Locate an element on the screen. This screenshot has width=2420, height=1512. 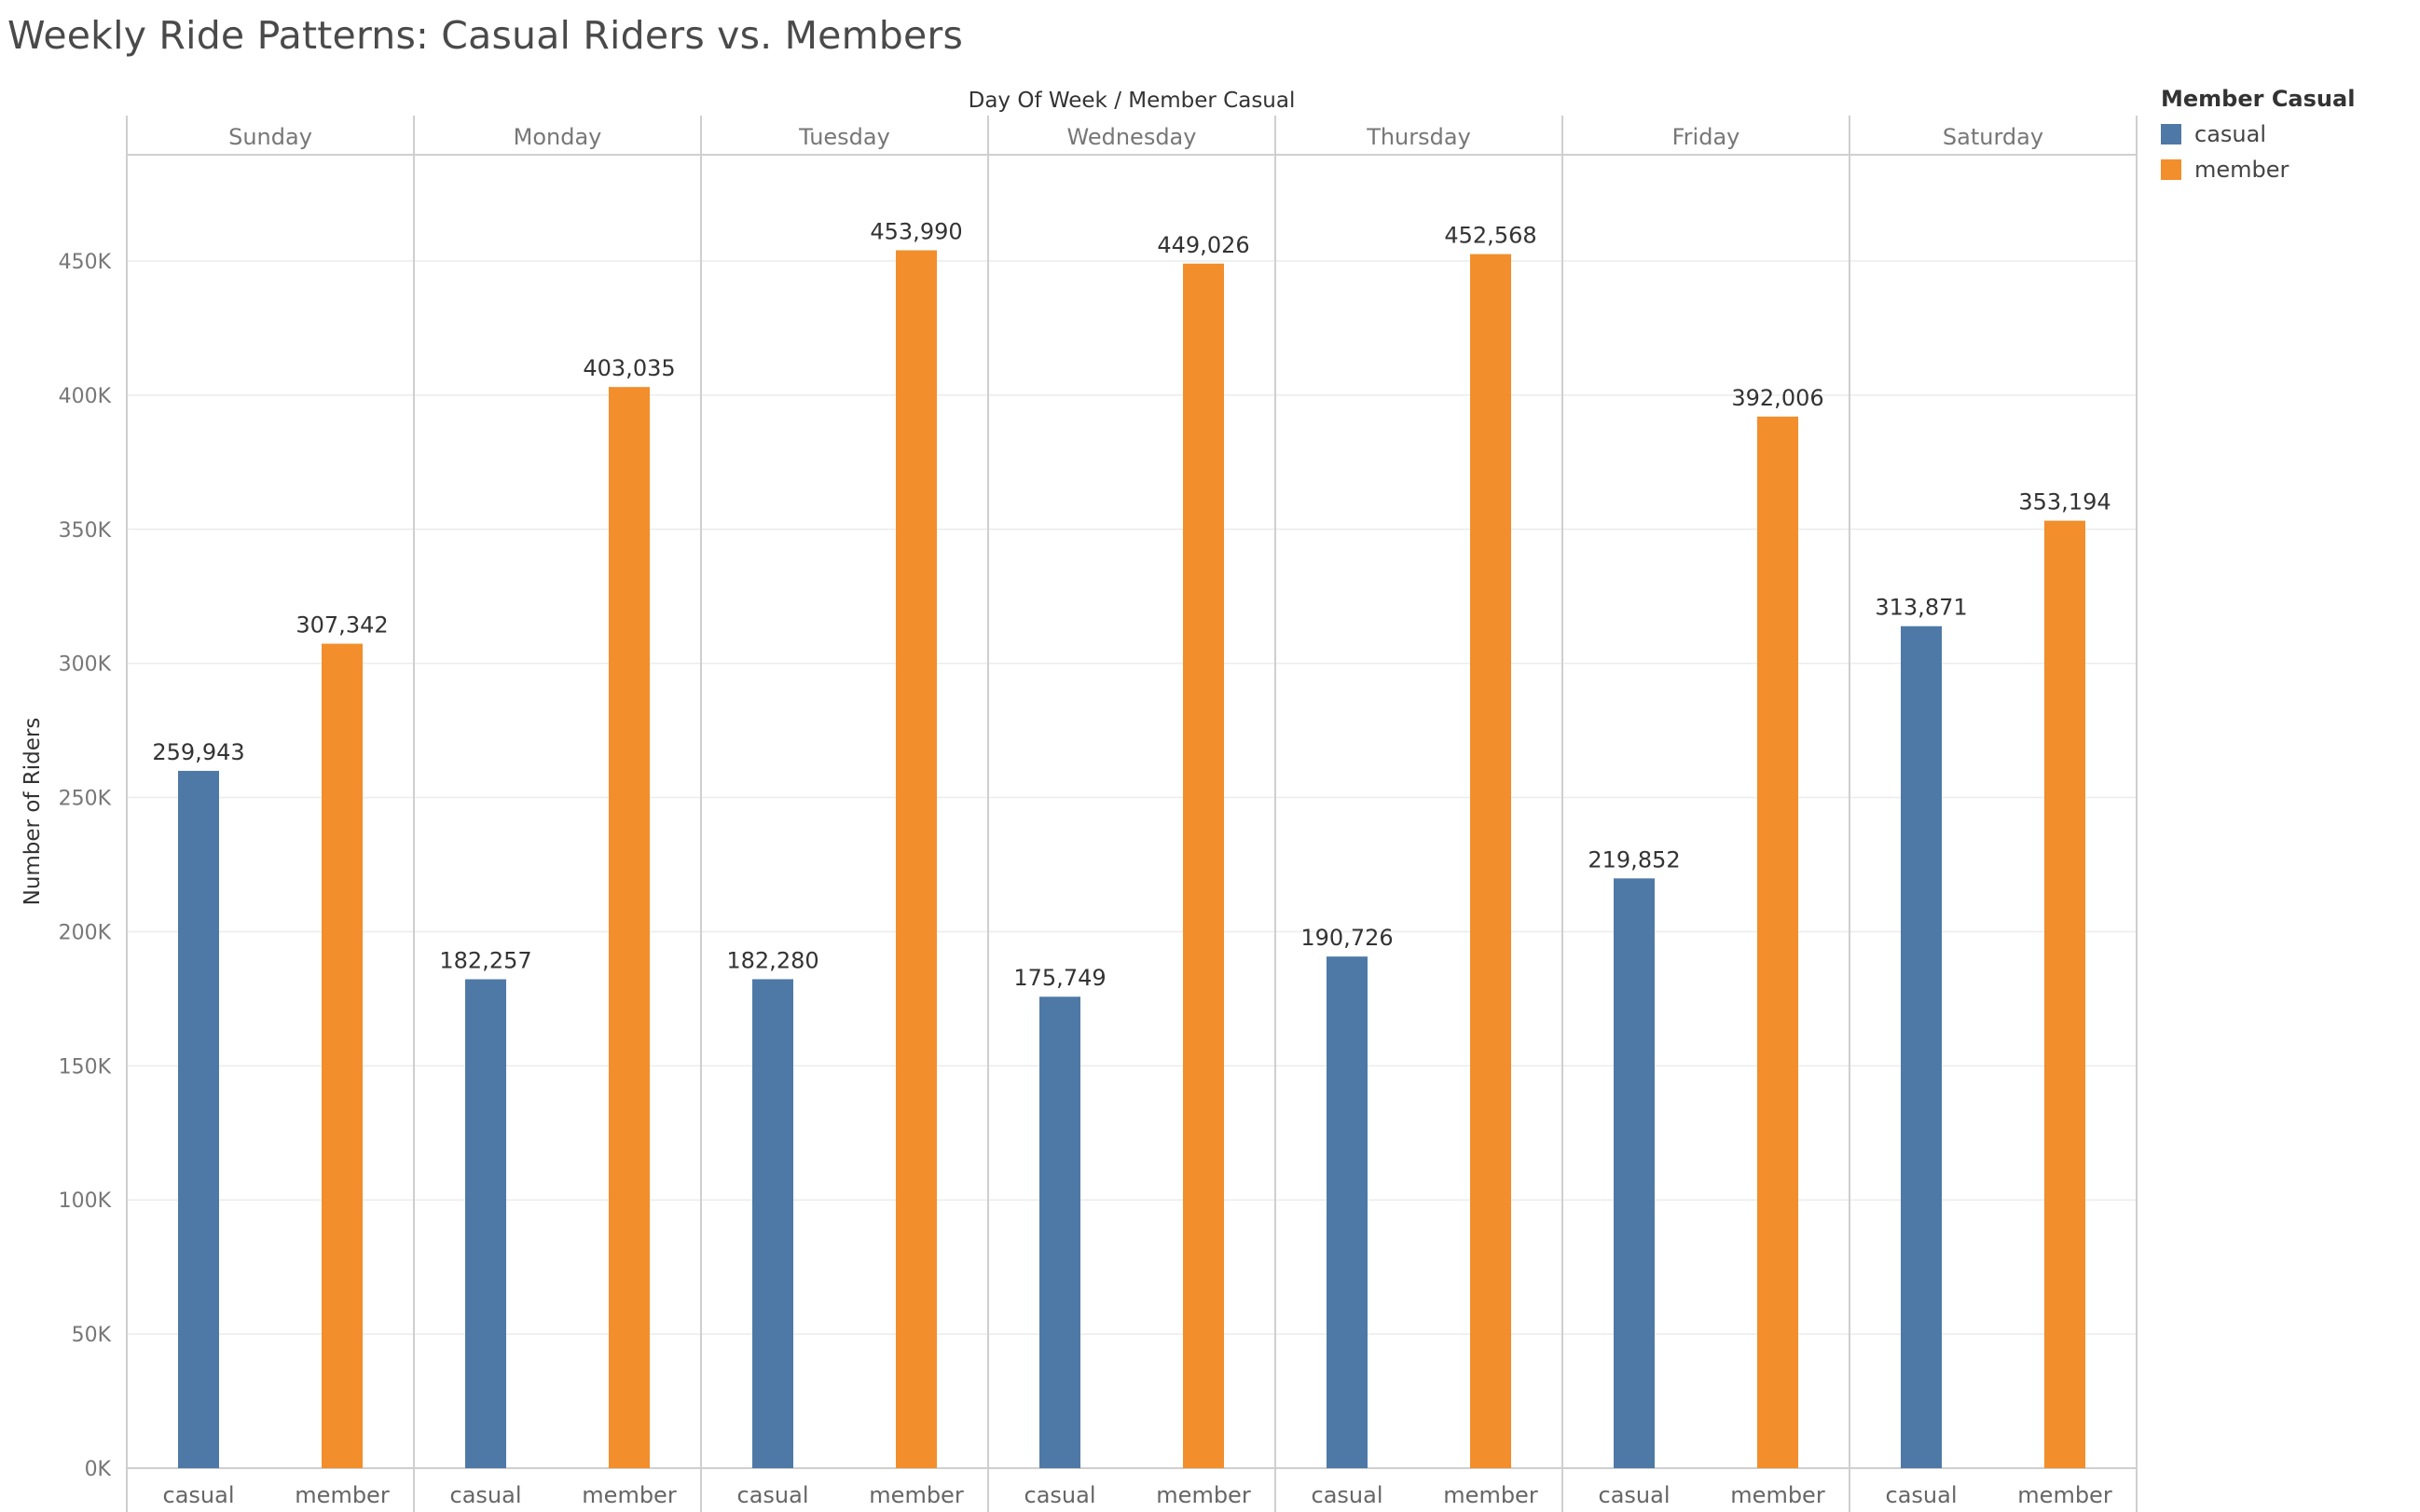
panel-header-monday: Monday is located at coordinates (558, 137).